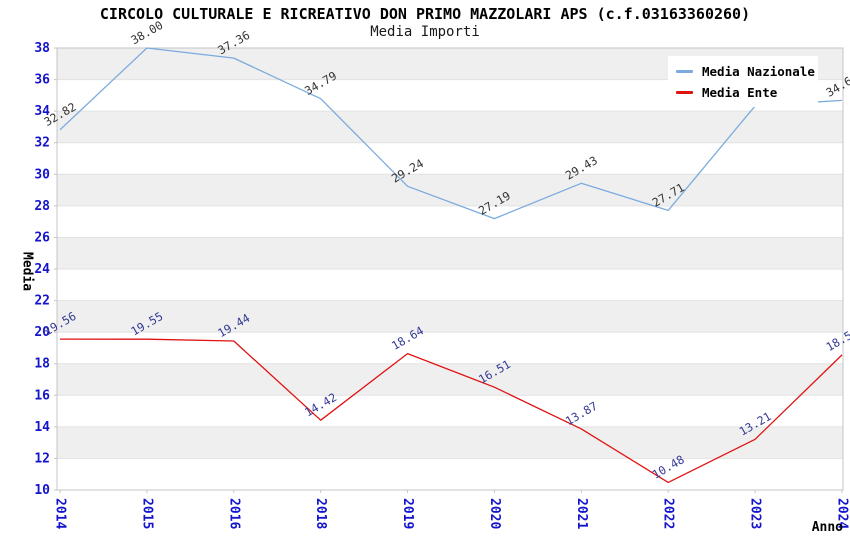 The height and width of the screenshot is (550, 850). What do you see at coordinates (146, 513) in the screenshot?
I see `x-axis-tick-label: 2015` at bounding box center [146, 513].